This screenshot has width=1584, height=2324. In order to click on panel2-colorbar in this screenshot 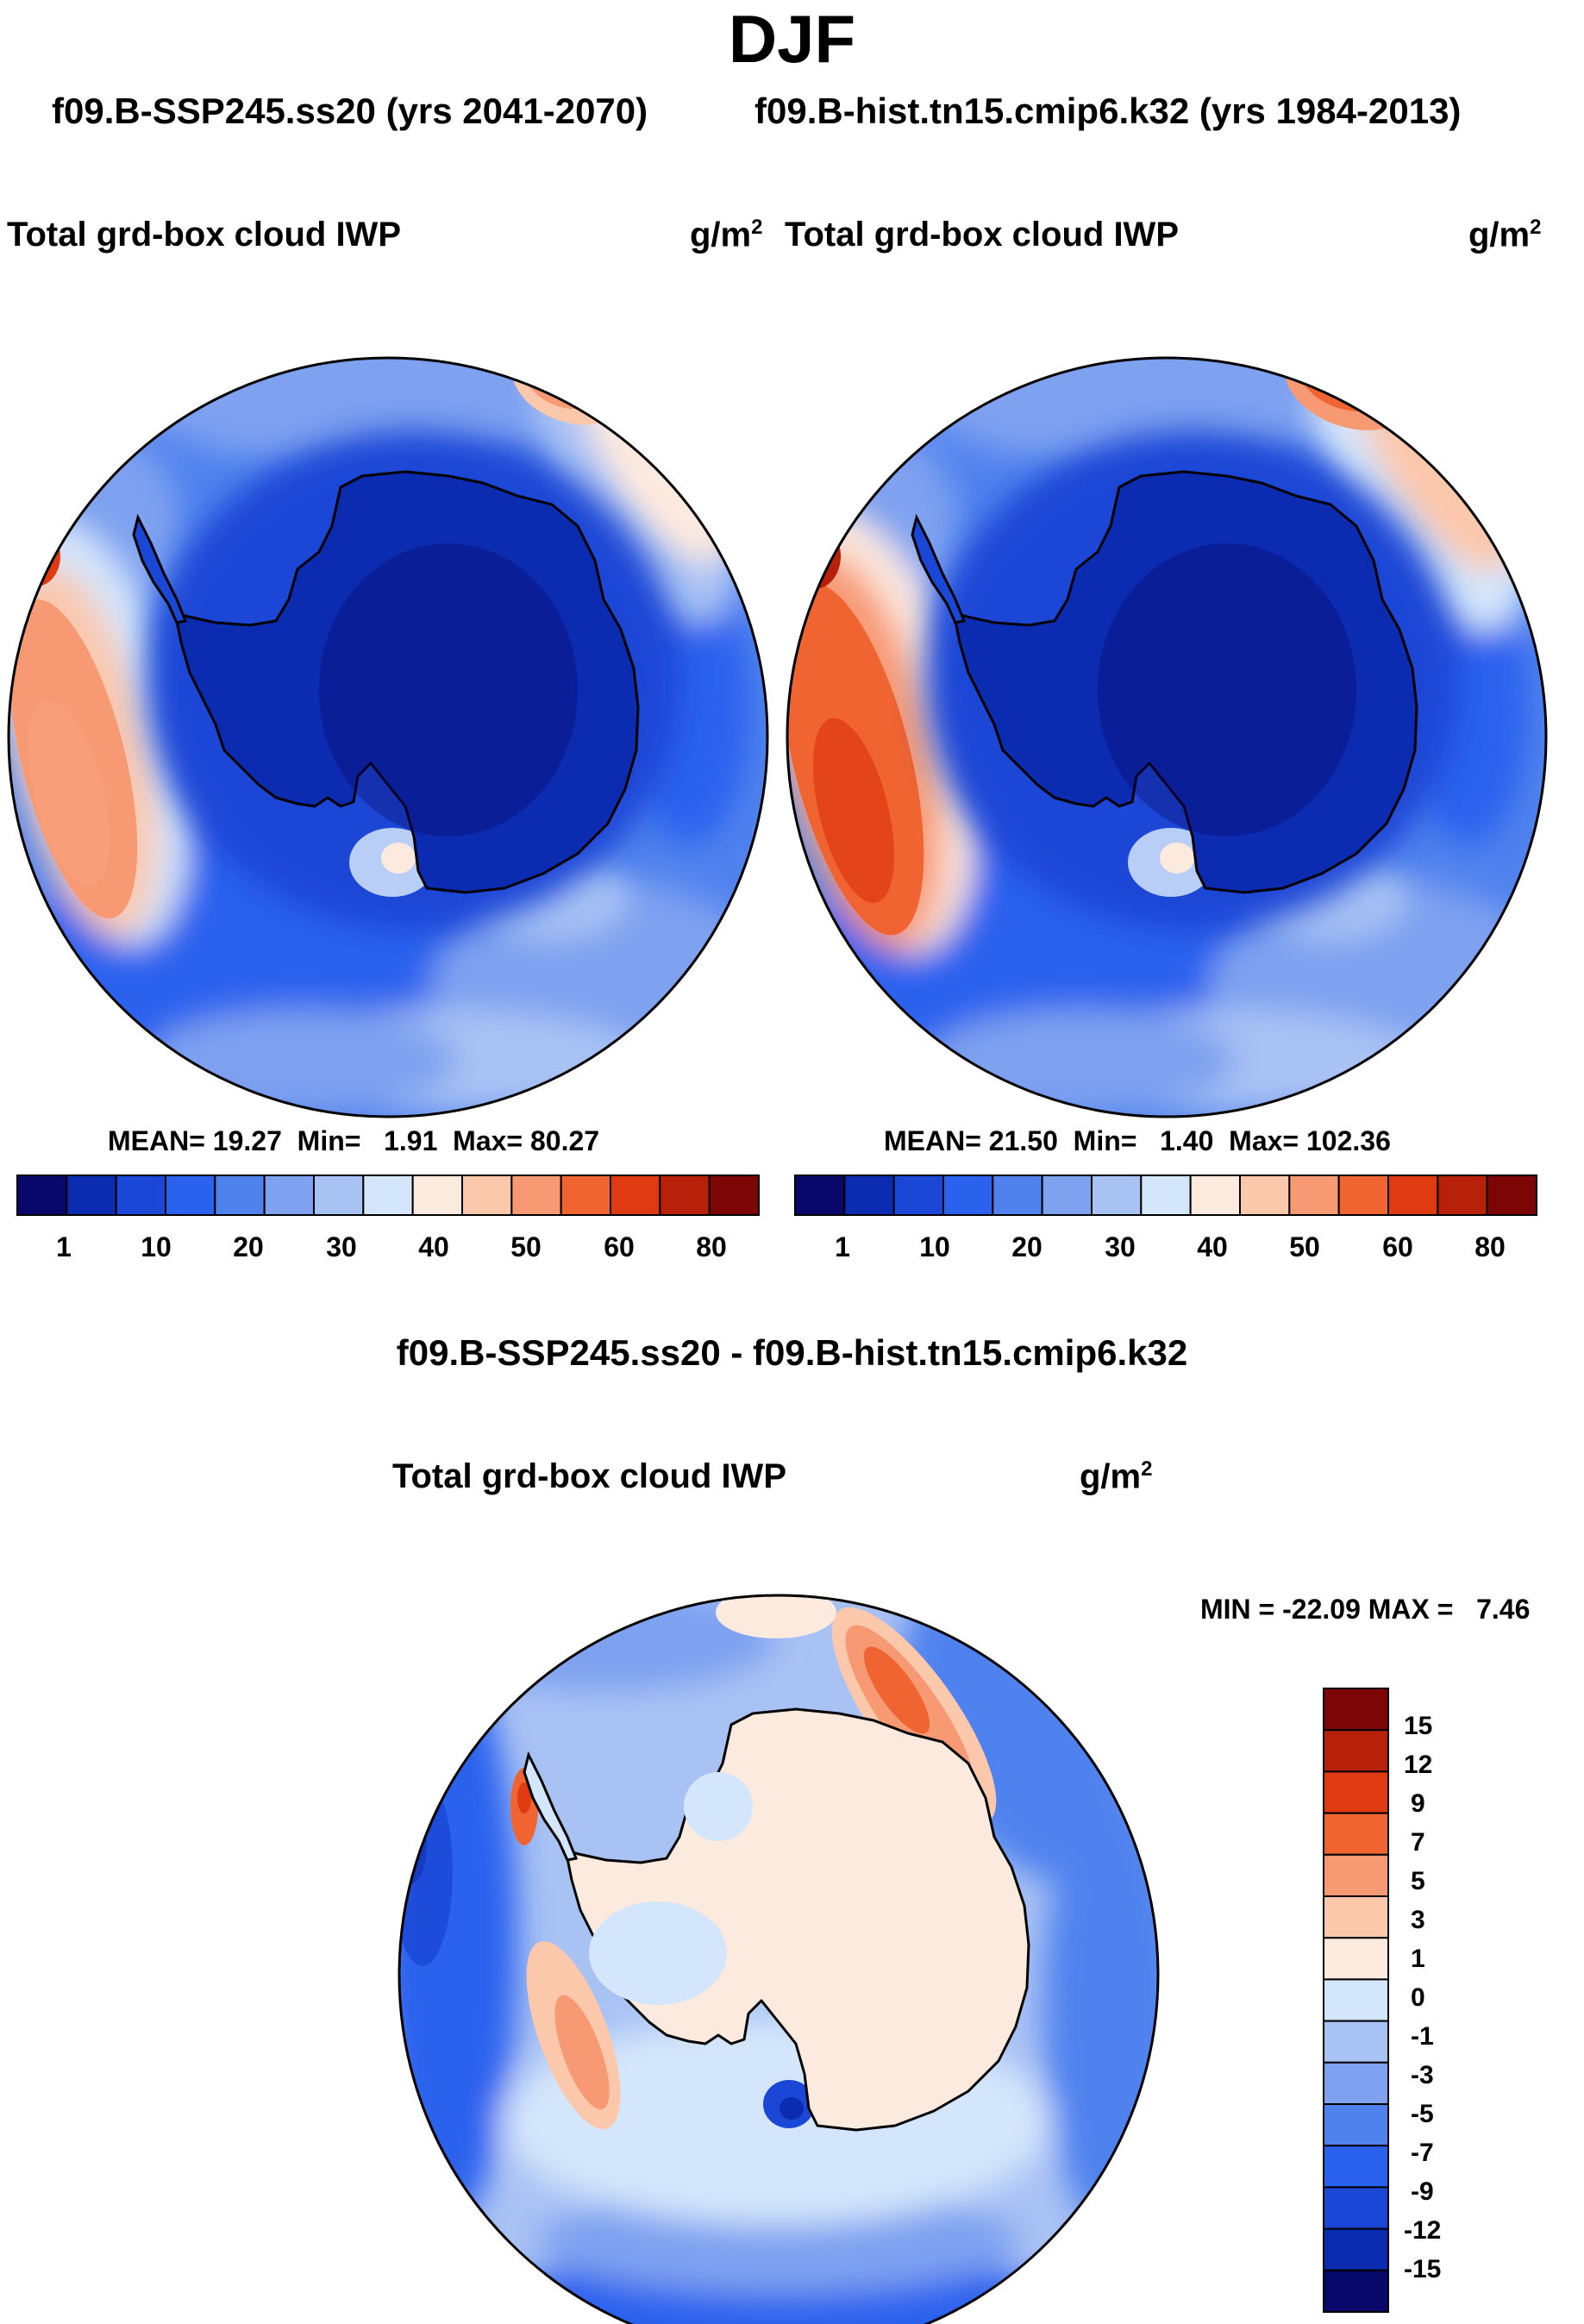, I will do `click(1166, 1195)`.